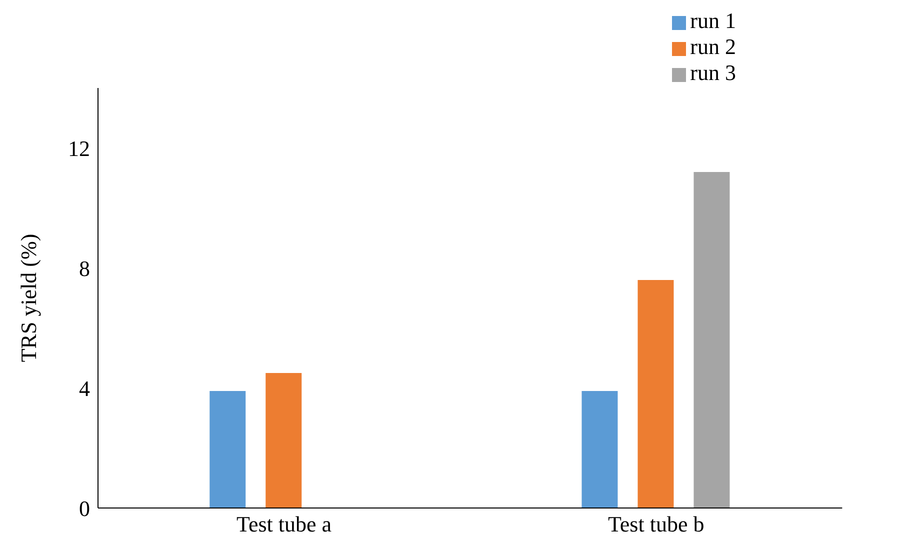 The height and width of the screenshot is (548, 916). What do you see at coordinates (656, 524) in the screenshot?
I see `x-tick-label: Test tube b` at bounding box center [656, 524].